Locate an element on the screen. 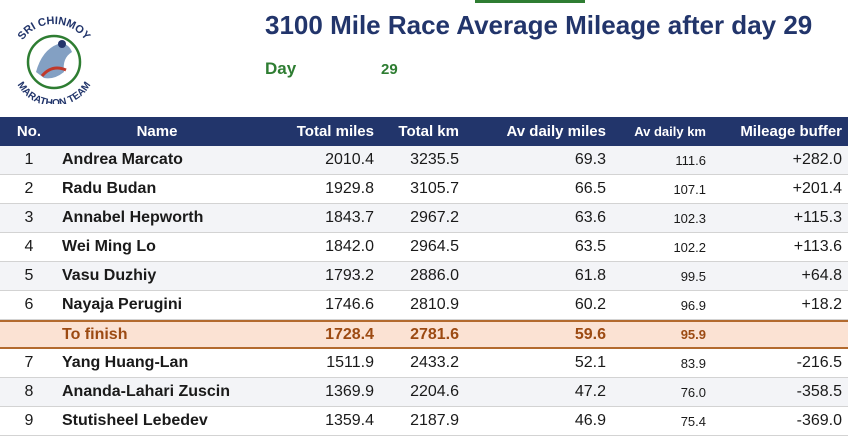  cell-av-daily-km: 95.9 is located at coordinates (693, 334).